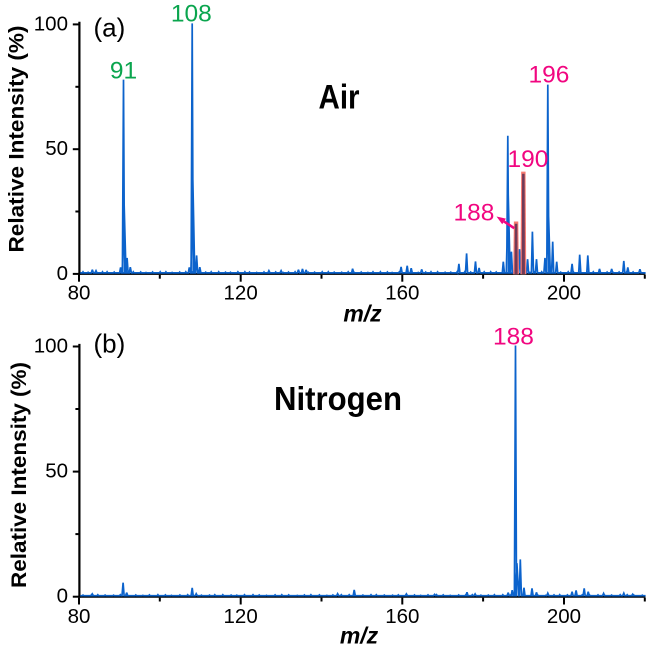 Image resolution: width=649 pixels, height=649 pixels. I want to click on svg-text: 108, so click(191, 13).